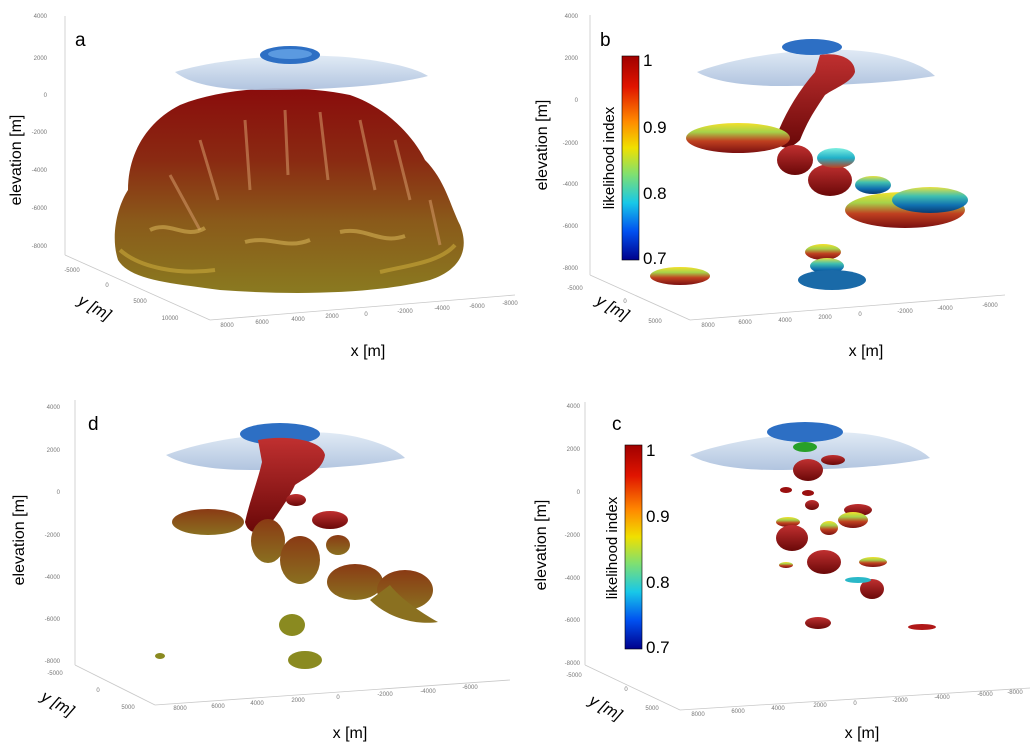 This screenshot has width=1033, height=749. Describe the element at coordinates (634, 159) in the screenshot. I see `likelihood-colorbar: 1 0.9 0.8 0.7 likelihood index` at that location.